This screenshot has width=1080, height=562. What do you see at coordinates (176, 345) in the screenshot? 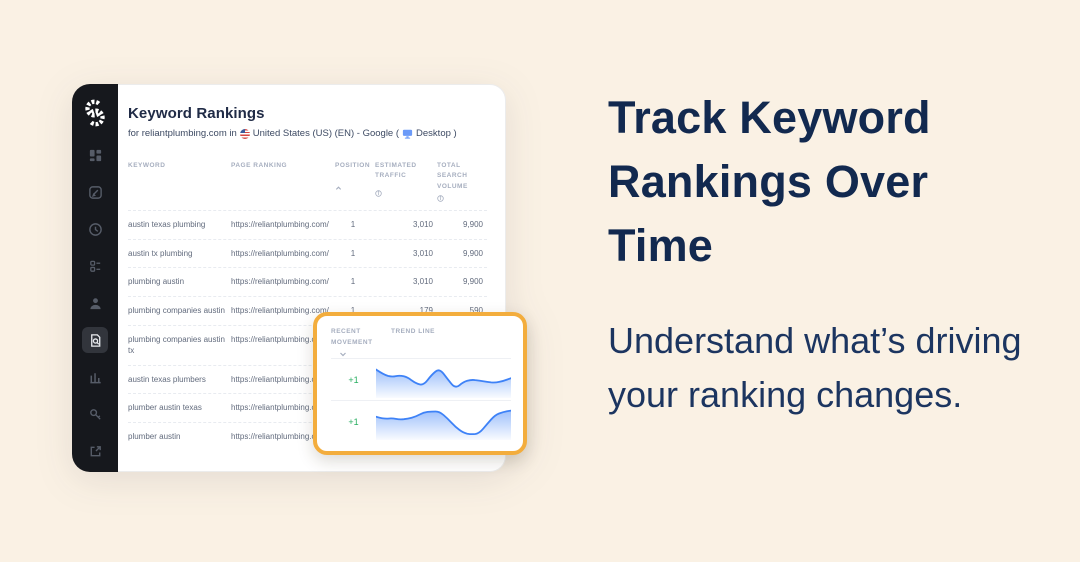
I see `keyword-cell: plumbing companies austin tx` at bounding box center [176, 345].